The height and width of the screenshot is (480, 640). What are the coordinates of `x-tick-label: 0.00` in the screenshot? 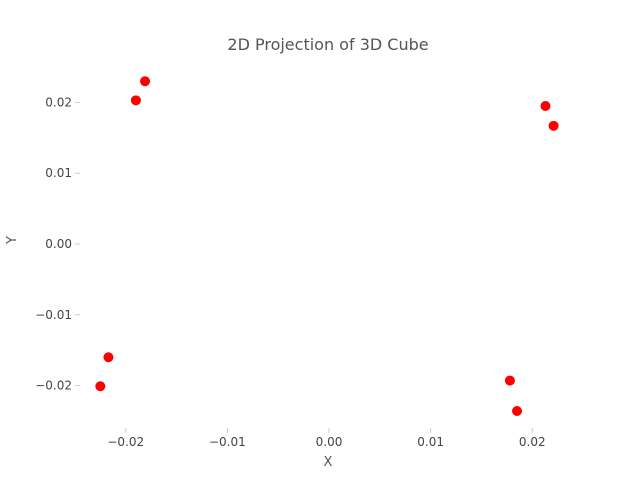 It's located at (329, 442).